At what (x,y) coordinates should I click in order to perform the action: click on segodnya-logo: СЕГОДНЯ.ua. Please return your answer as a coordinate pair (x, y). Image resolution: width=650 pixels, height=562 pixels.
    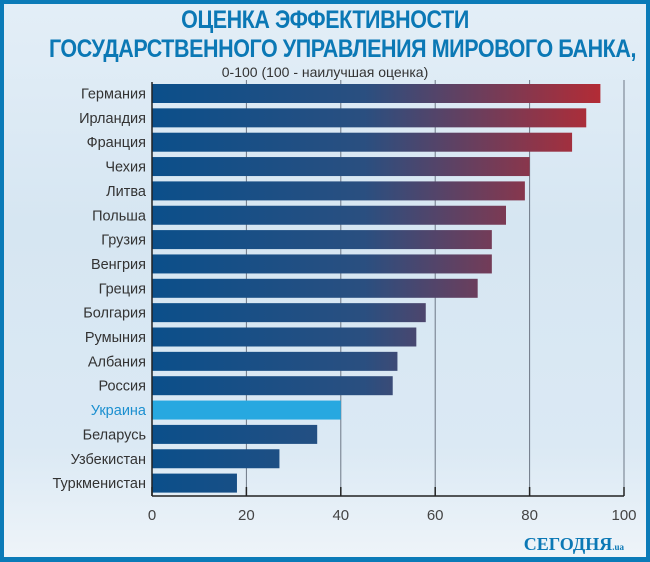
    Looking at the image, I should click on (574, 545).